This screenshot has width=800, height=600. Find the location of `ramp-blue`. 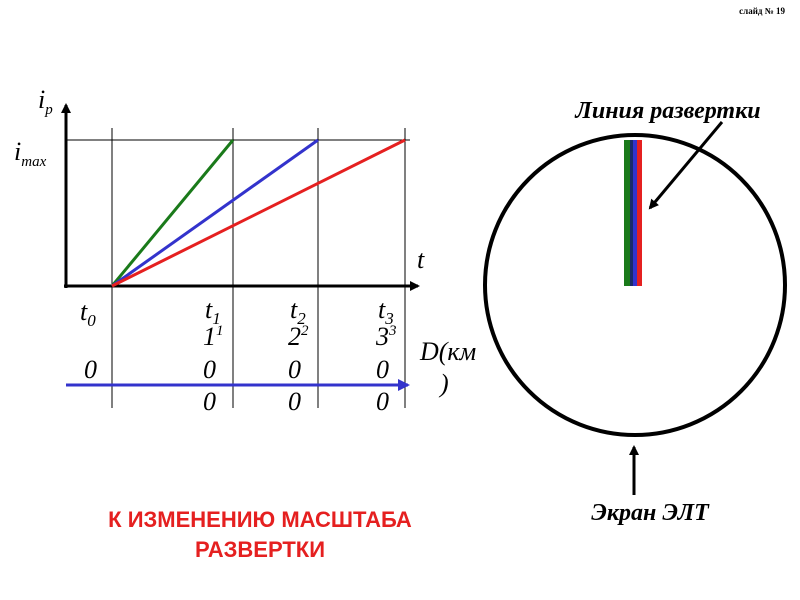

ramp-blue is located at coordinates (215, 213).